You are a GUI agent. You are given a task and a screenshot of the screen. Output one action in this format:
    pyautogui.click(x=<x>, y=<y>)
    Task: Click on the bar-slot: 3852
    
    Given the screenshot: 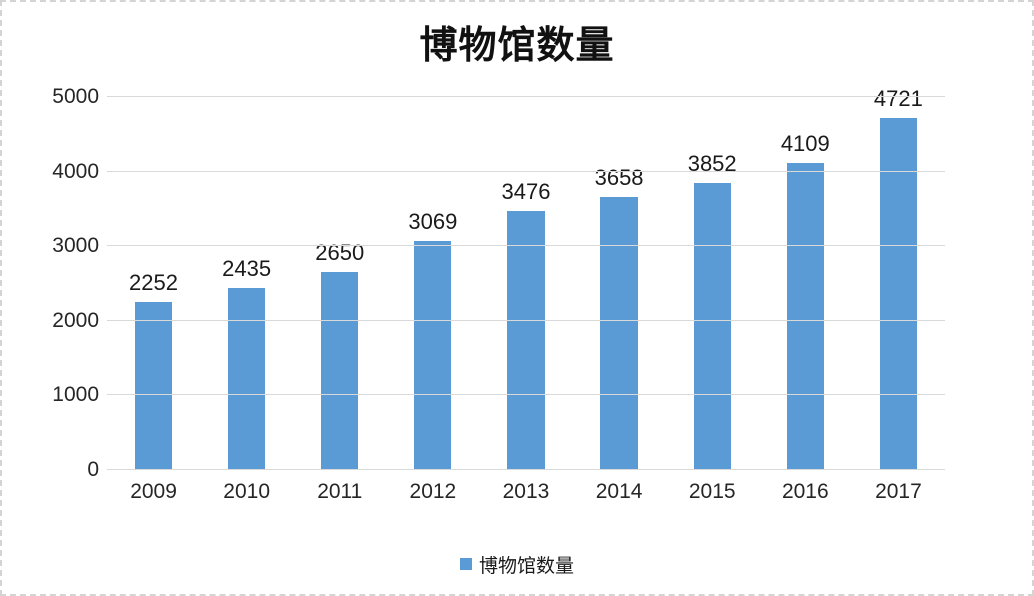 What is the action you would take?
    pyautogui.click(x=712, y=283)
    